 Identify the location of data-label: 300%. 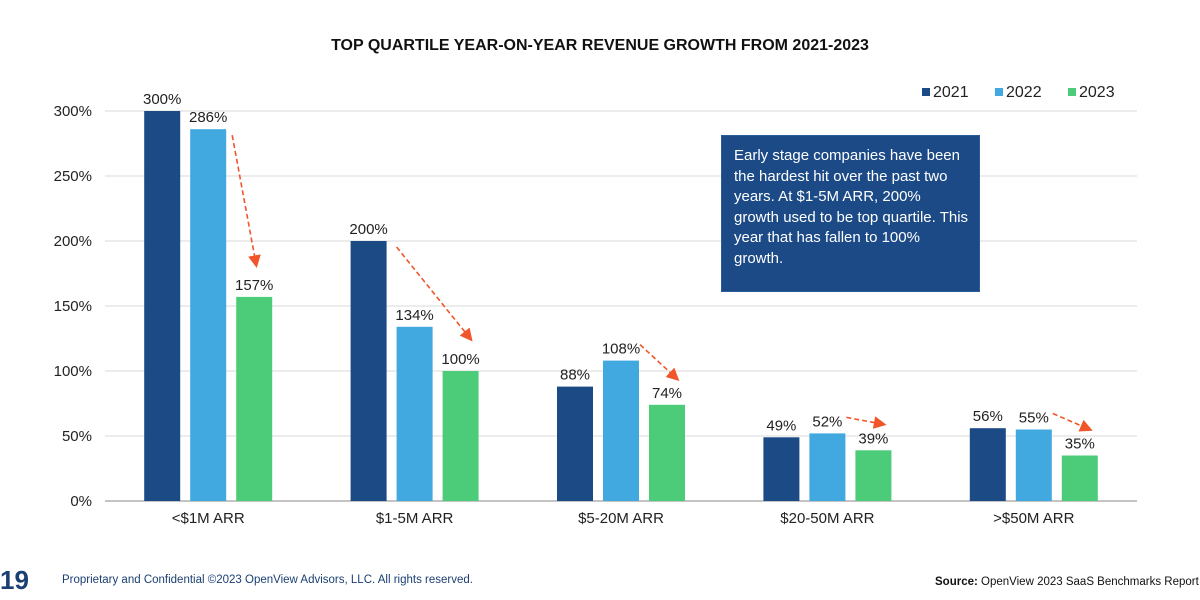
(162, 99).